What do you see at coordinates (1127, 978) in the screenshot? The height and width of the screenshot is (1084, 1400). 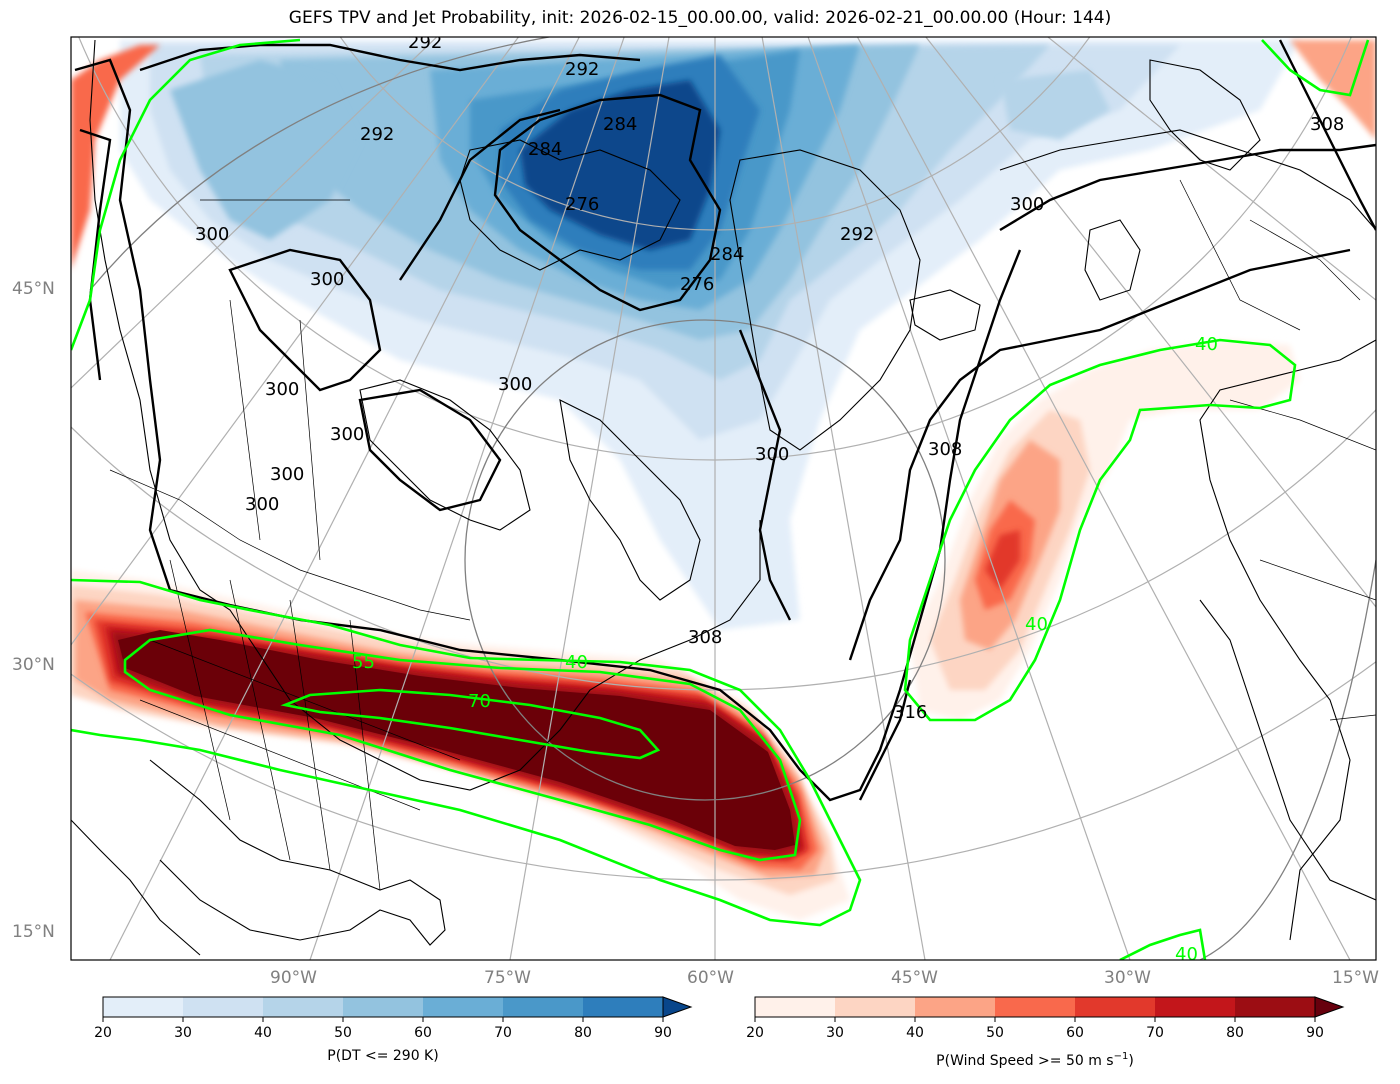 I see `lon-label-30w: 30°W` at bounding box center [1127, 978].